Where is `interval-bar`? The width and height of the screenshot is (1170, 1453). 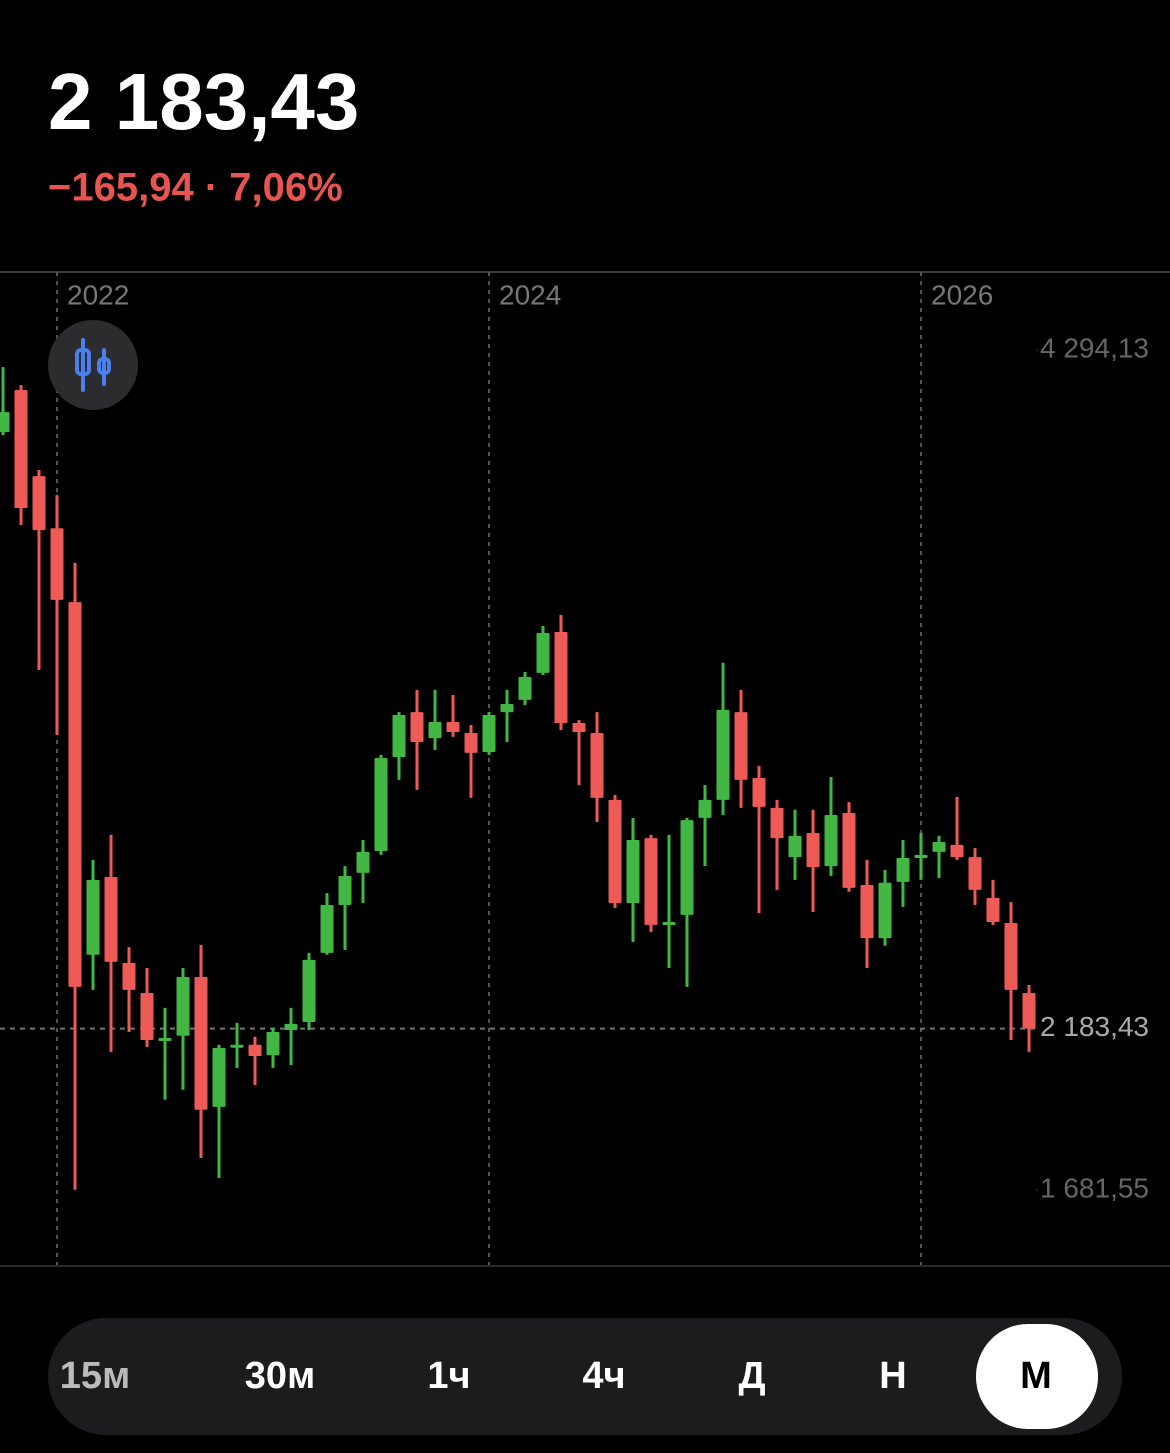
interval-bar is located at coordinates (585, 1376).